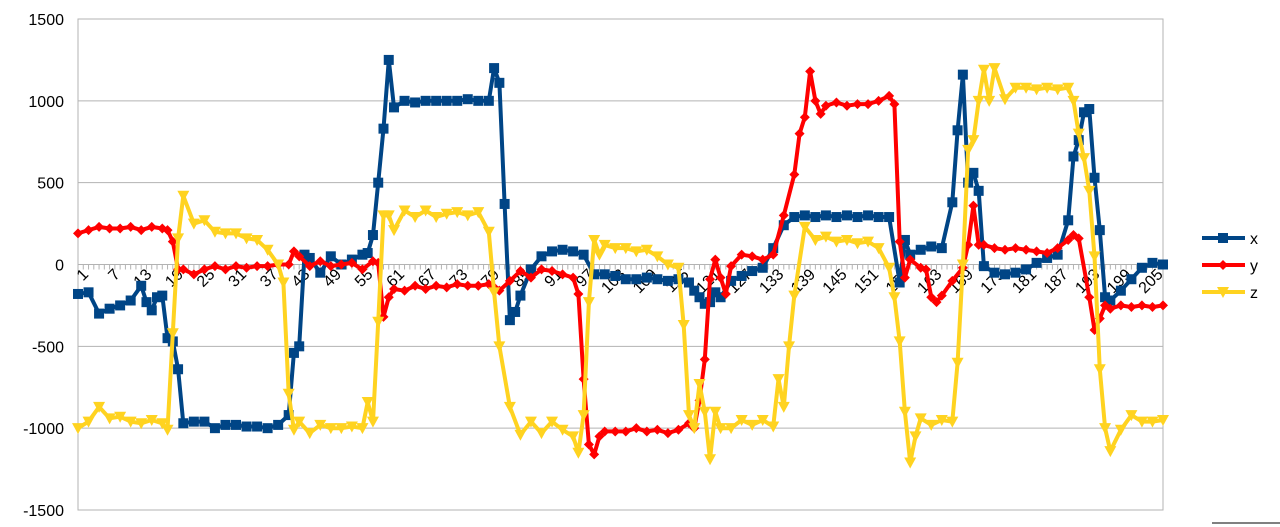  I want to click on legend-item-y: y, so click(1230, 266).